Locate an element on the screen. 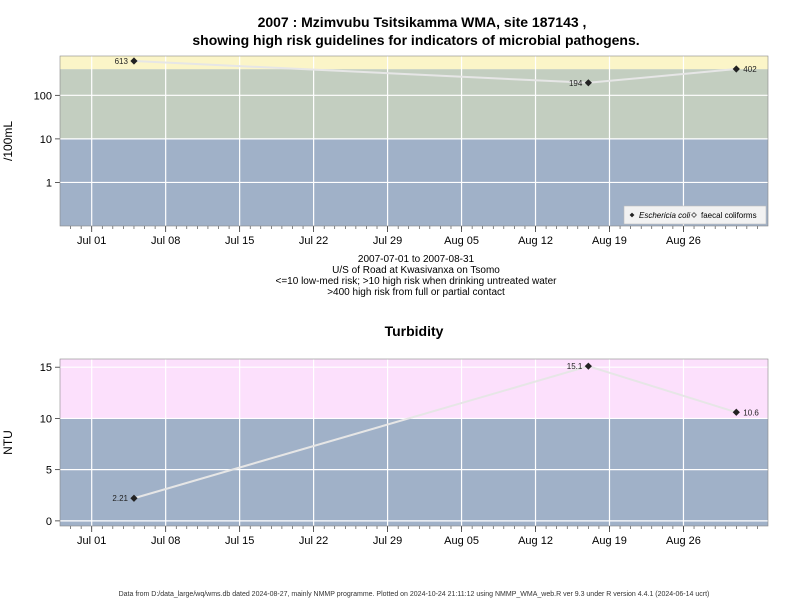 The width and height of the screenshot is (800, 600). y-axis-label: NTU is located at coordinates (8, 442).